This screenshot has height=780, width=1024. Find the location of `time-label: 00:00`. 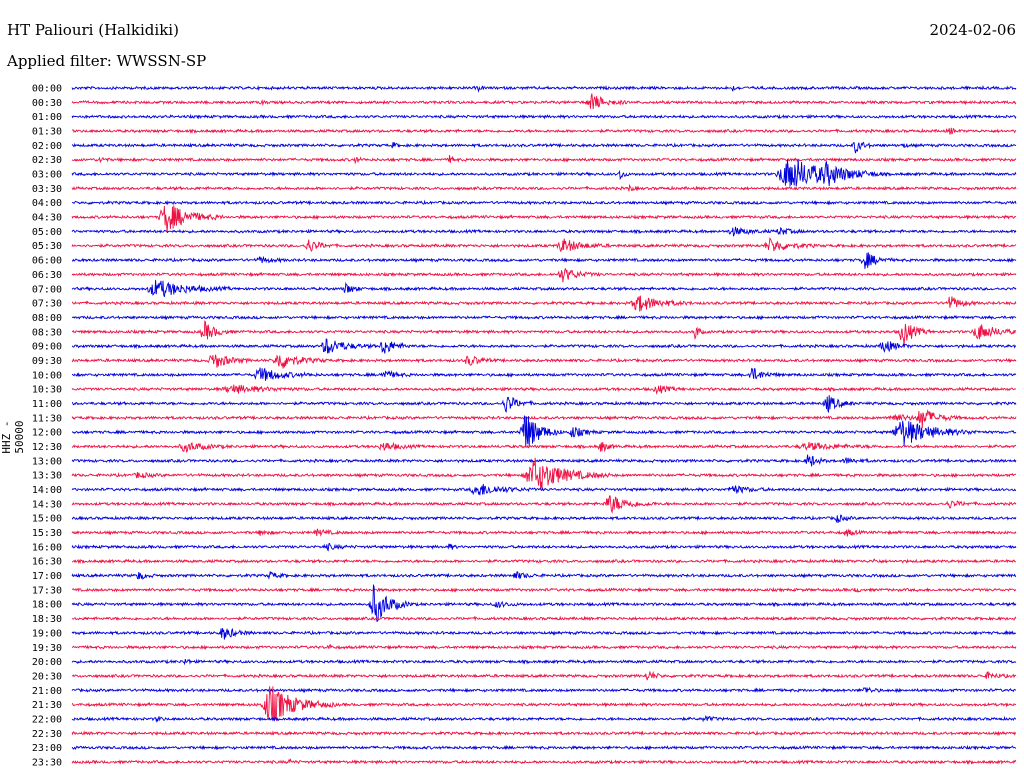

time-label: 00:00 is located at coordinates (47, 89).